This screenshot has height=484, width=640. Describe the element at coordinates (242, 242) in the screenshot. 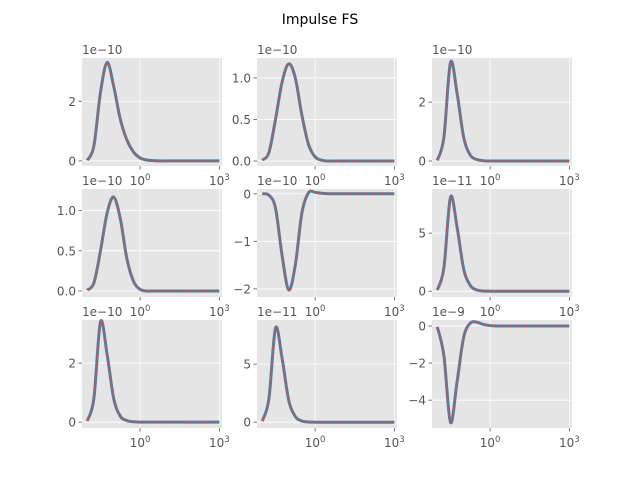

I see `y-tick-label: −1` at that location.